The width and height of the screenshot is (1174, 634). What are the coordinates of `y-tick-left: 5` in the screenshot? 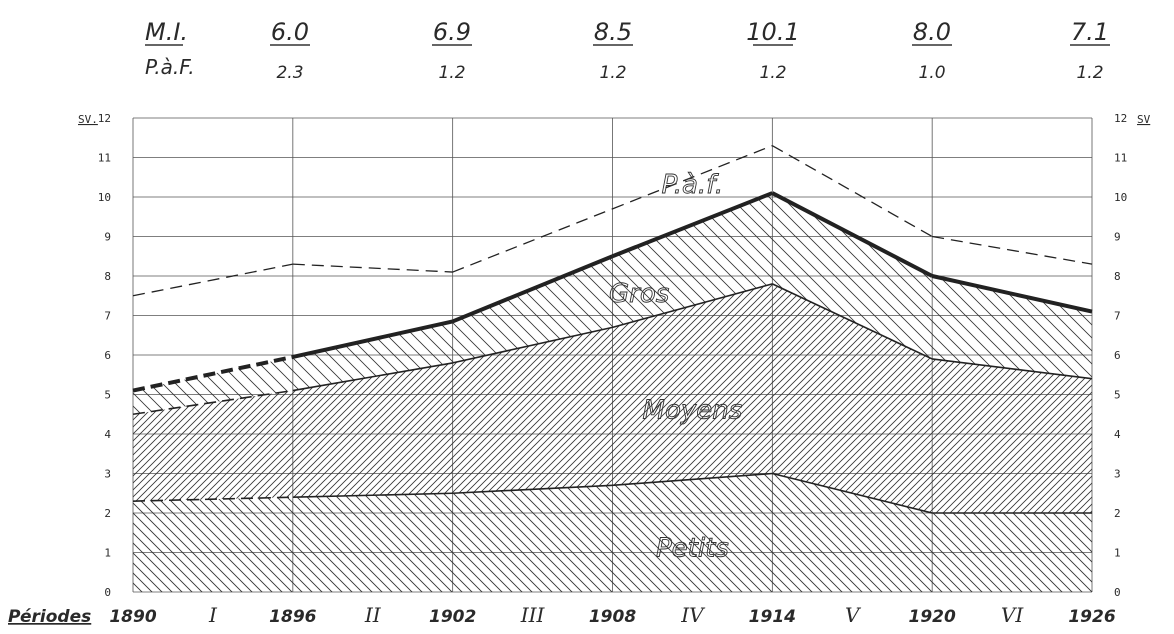 It's located at (107, 395).